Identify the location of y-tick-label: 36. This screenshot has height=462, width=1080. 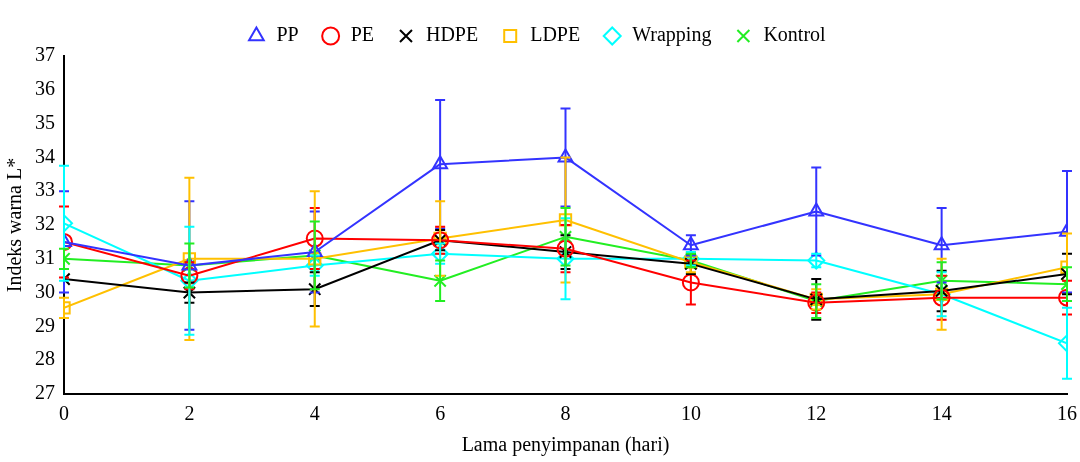
(45, 88).